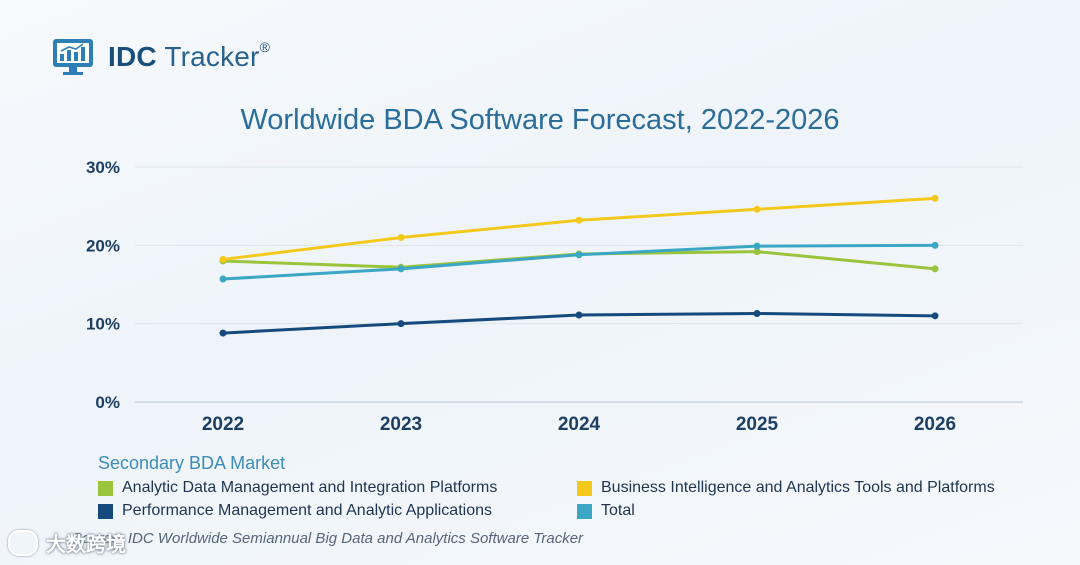 The image size is (1080, 565). What do you see at coordinates (223, 424) in the screenshot?
I see `x-tick-label: 2022` at bounding box center [223, 424].